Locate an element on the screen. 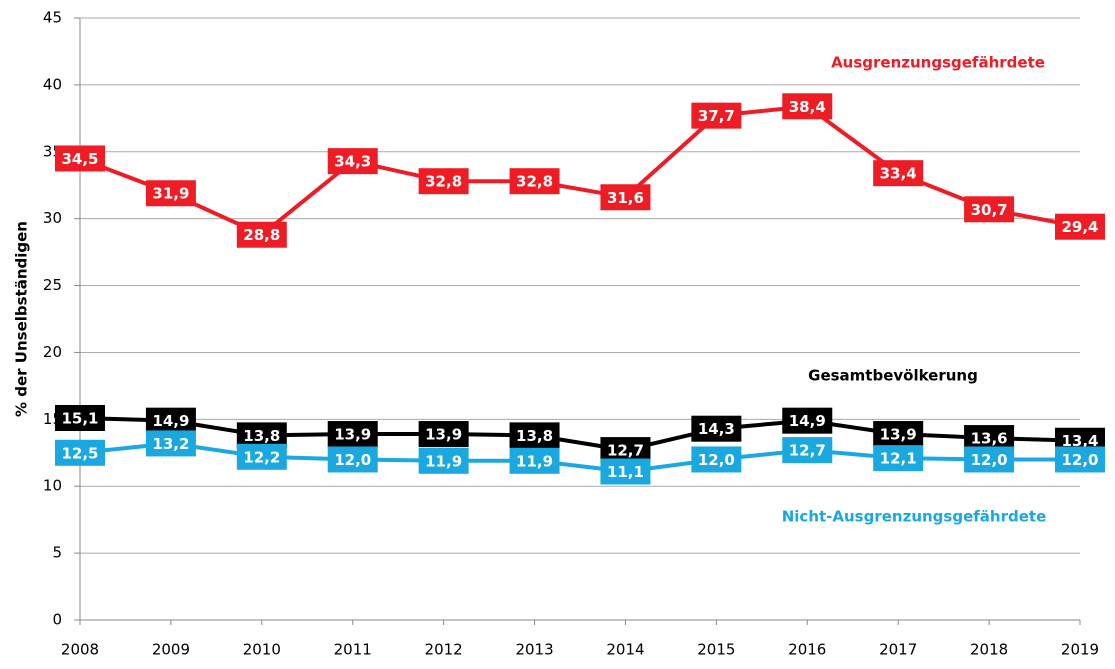  x-tick-label: 2010 is located at coordinates (262, 650).